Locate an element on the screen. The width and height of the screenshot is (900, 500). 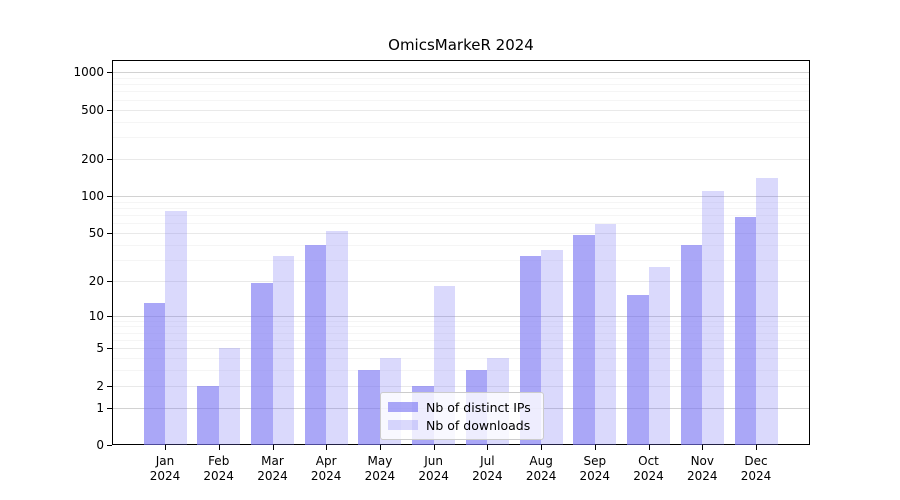
legend-item-distinct-ips: Nb of distinct IPs is located at coordinates (461, 407).